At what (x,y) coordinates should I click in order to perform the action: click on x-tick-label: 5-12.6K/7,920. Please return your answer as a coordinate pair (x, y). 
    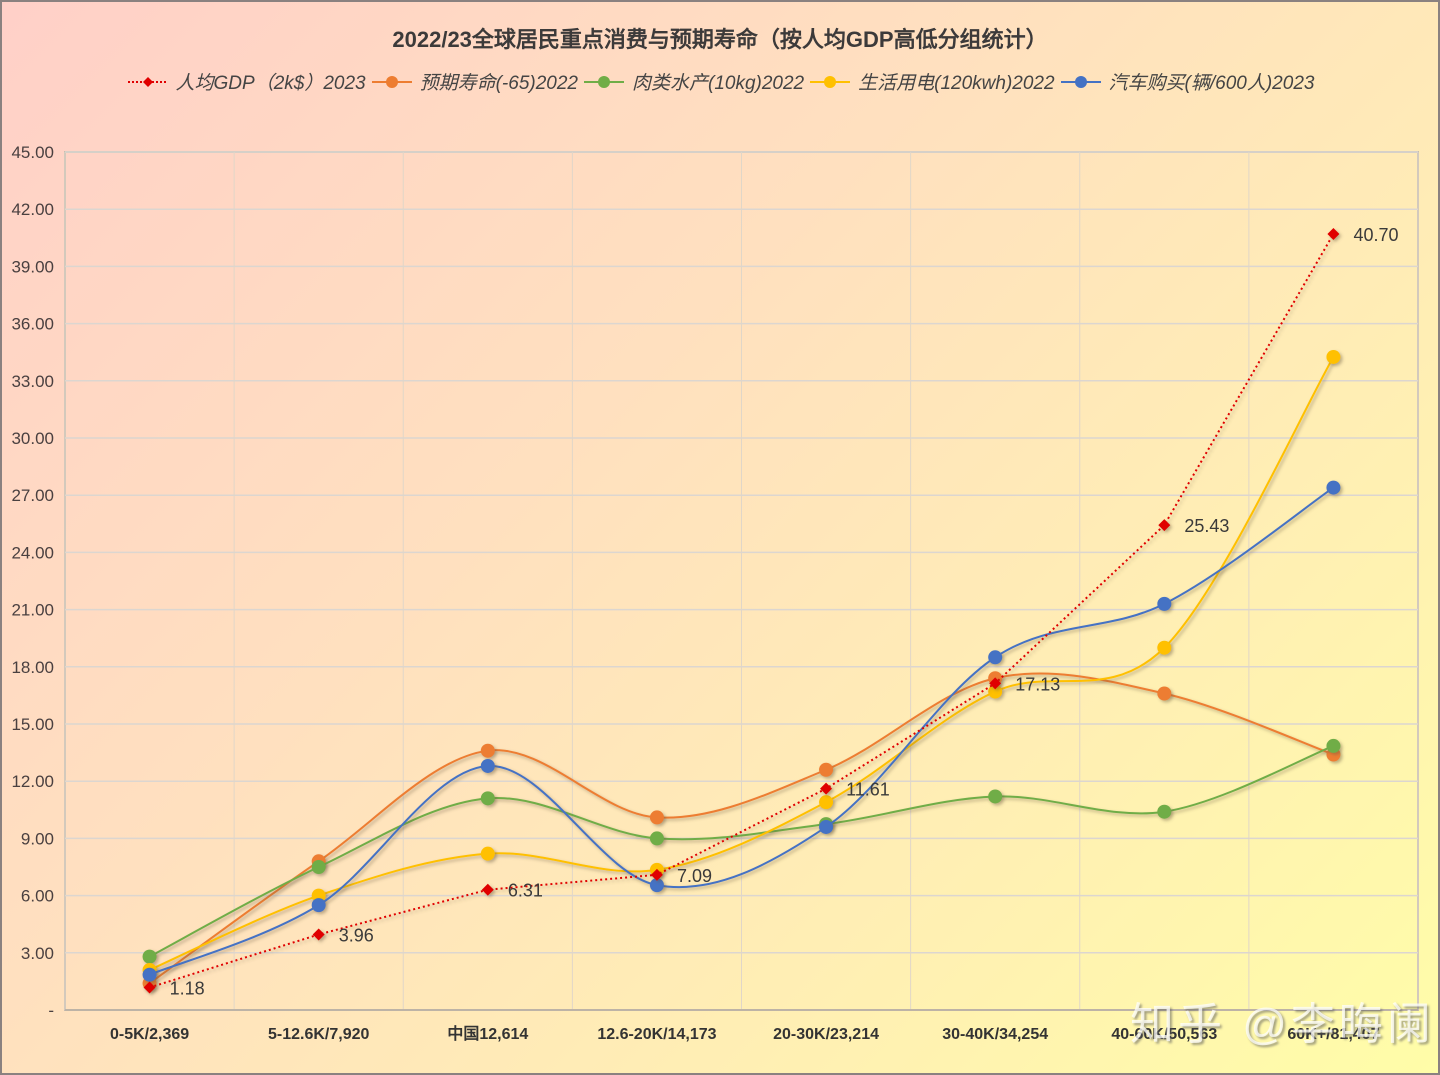
    Looking at the image, I should click on (319, 1034).